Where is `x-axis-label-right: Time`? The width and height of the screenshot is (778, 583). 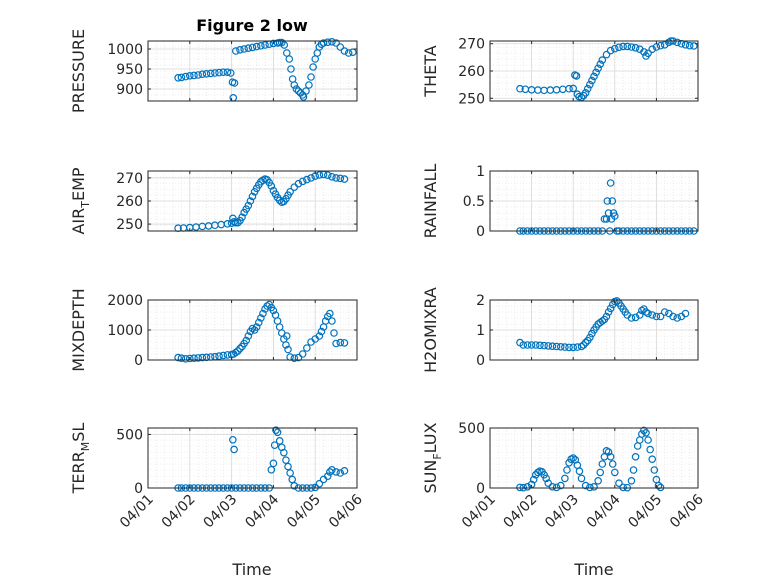 x-axis-label-right: Time is located at coordinates (593, 569).